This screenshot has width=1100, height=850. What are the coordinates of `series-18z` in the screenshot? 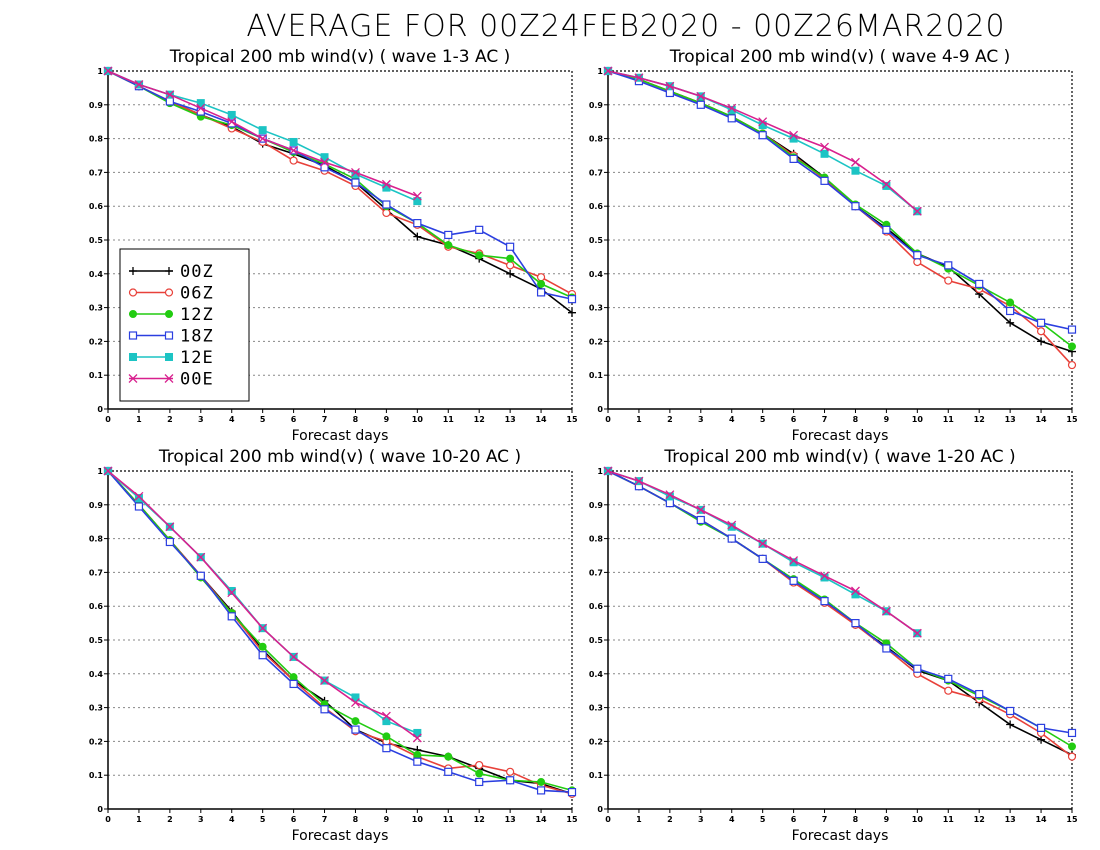 It's located at (840, 602).